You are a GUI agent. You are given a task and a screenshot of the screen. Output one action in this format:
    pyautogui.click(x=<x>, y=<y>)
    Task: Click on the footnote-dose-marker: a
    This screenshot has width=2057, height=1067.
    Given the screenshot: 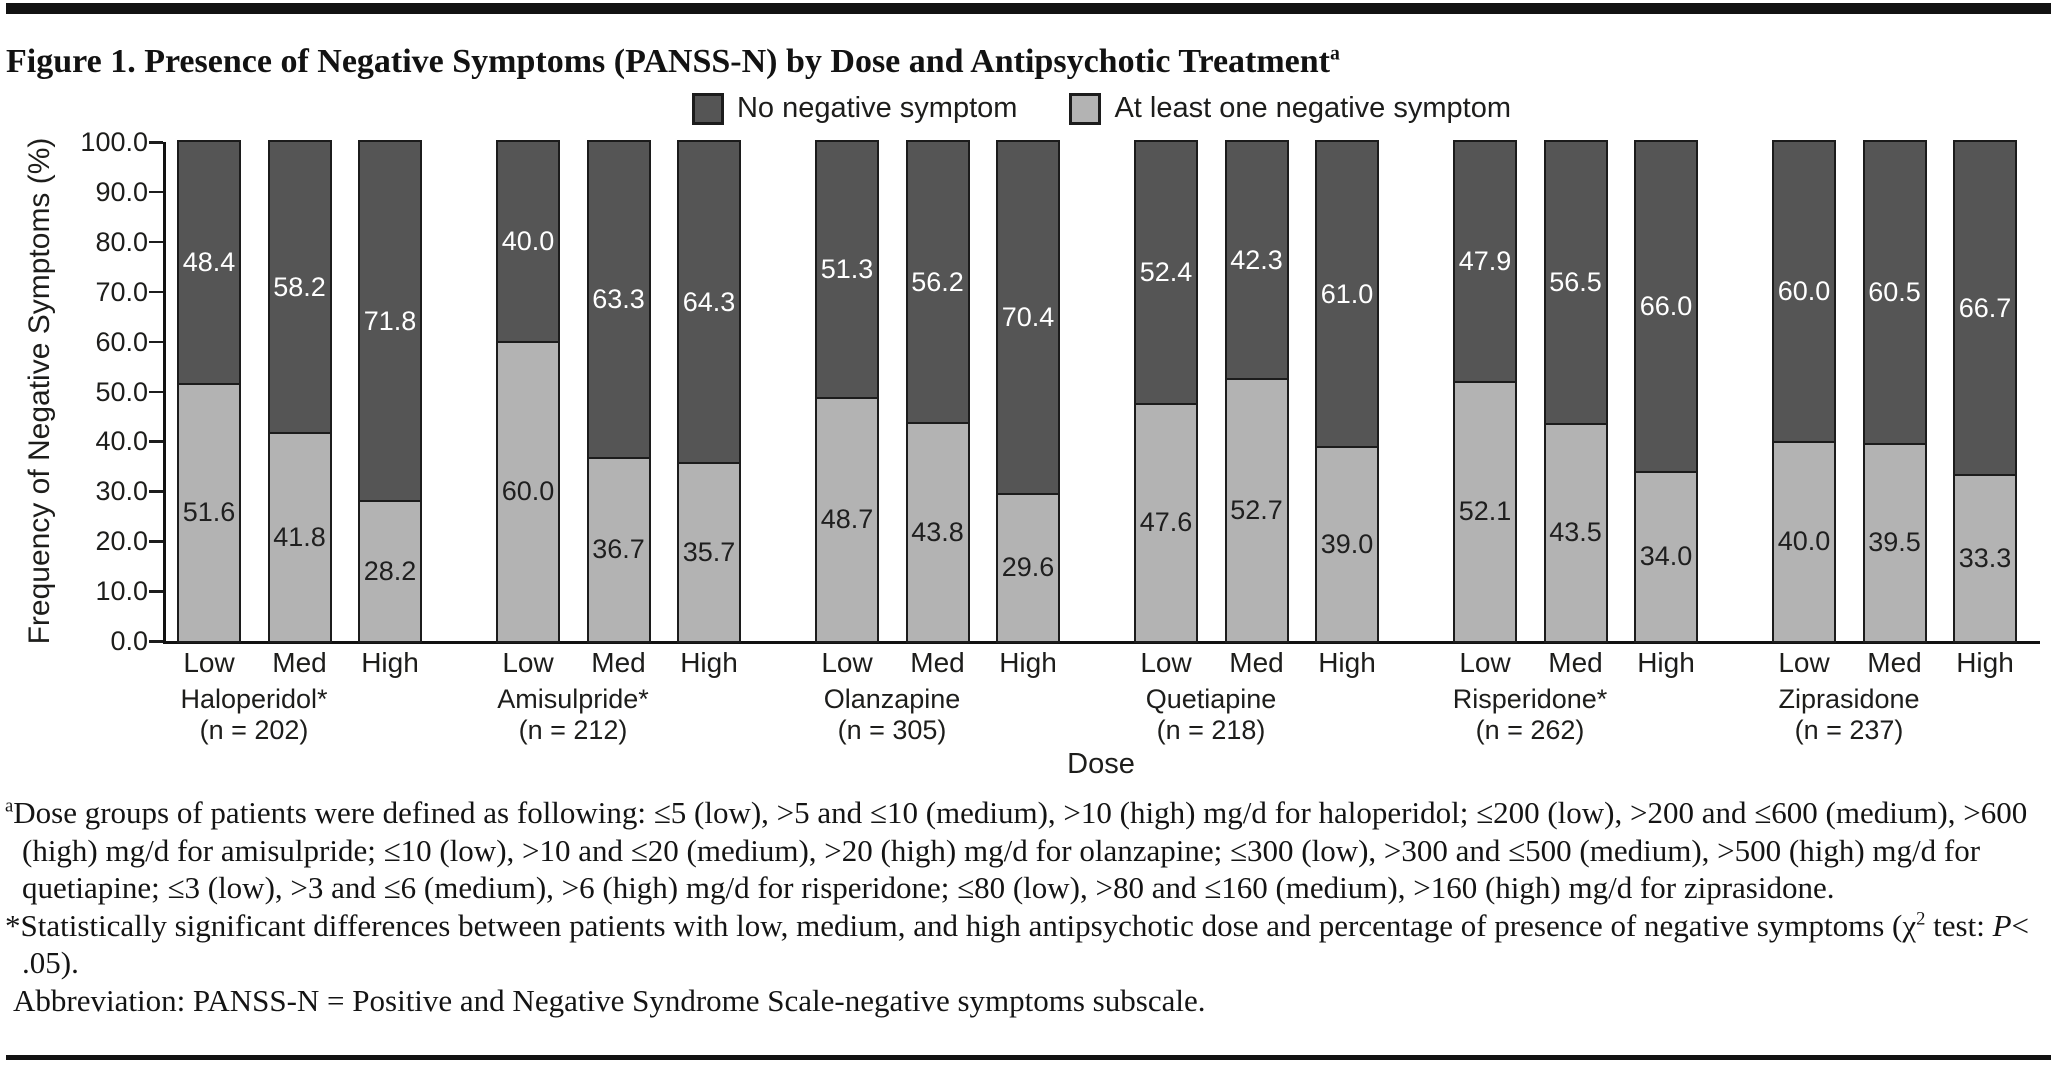 What is the action you would take?
    pyautogui.click(x=9, y=806)
    